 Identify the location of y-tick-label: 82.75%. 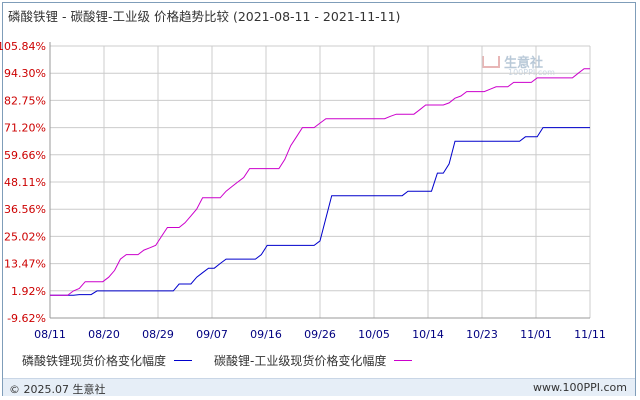
(25, 100).